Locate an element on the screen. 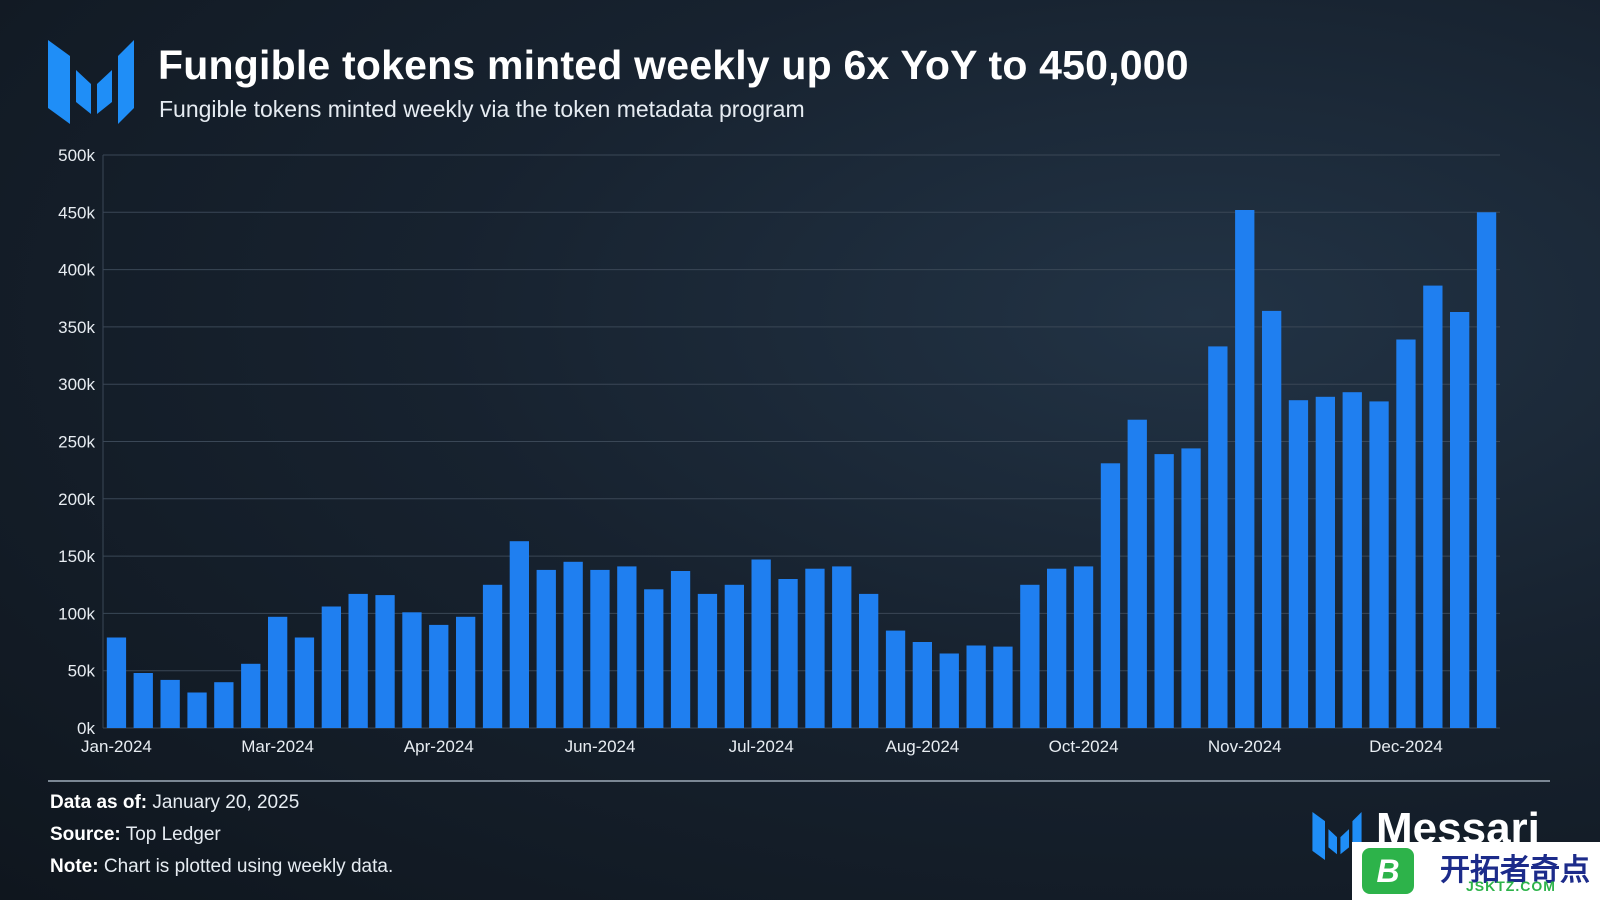 This screenshot has width=1600, height=900. x-tick-label: Nov-2024 is located at coordinates (1245, 746).